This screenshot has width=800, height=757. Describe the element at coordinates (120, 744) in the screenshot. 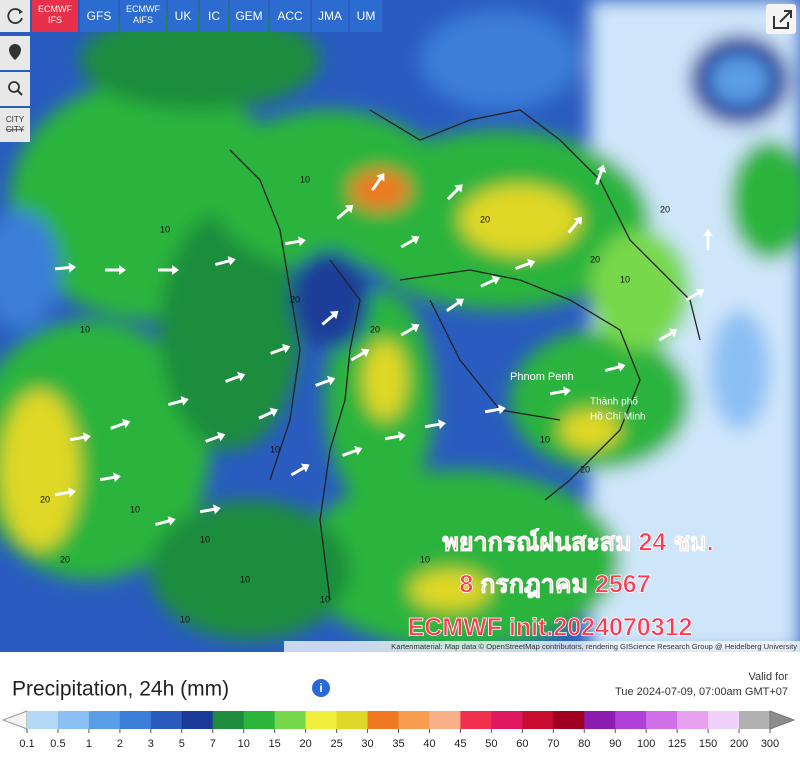

I see `colorbar-tick-label: 2` at that location.